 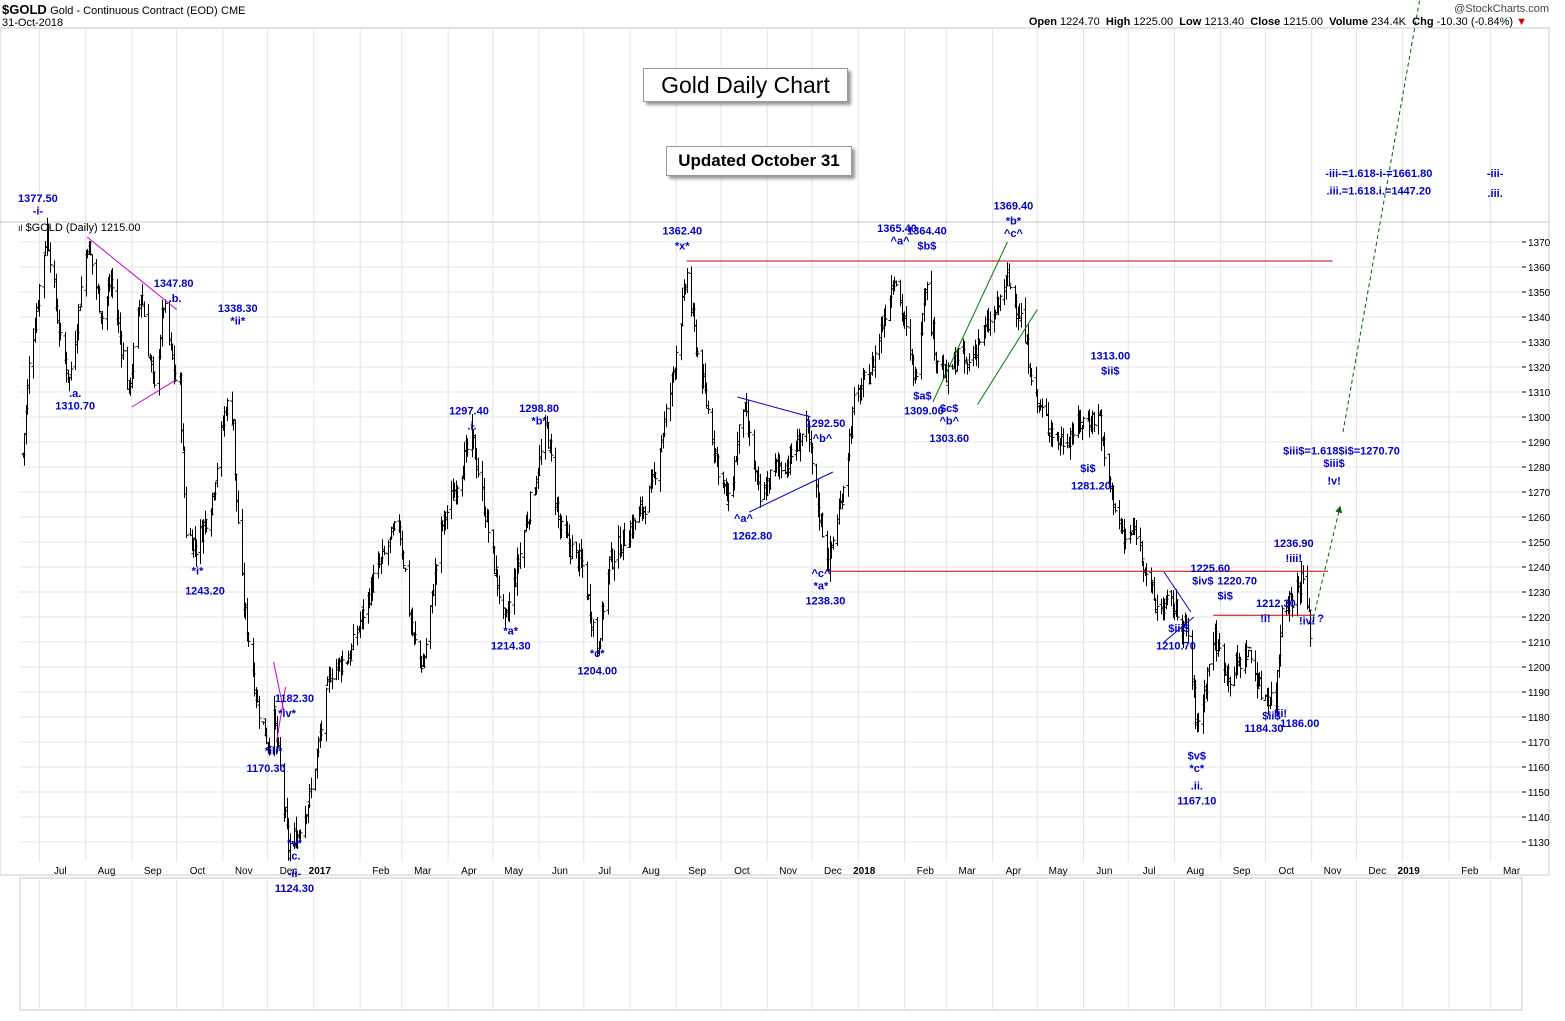 What do you see at coordinates (1539, 368) in the screenshot?
I see `y-tick-label: 1320` at bounding box center [1539, 368].